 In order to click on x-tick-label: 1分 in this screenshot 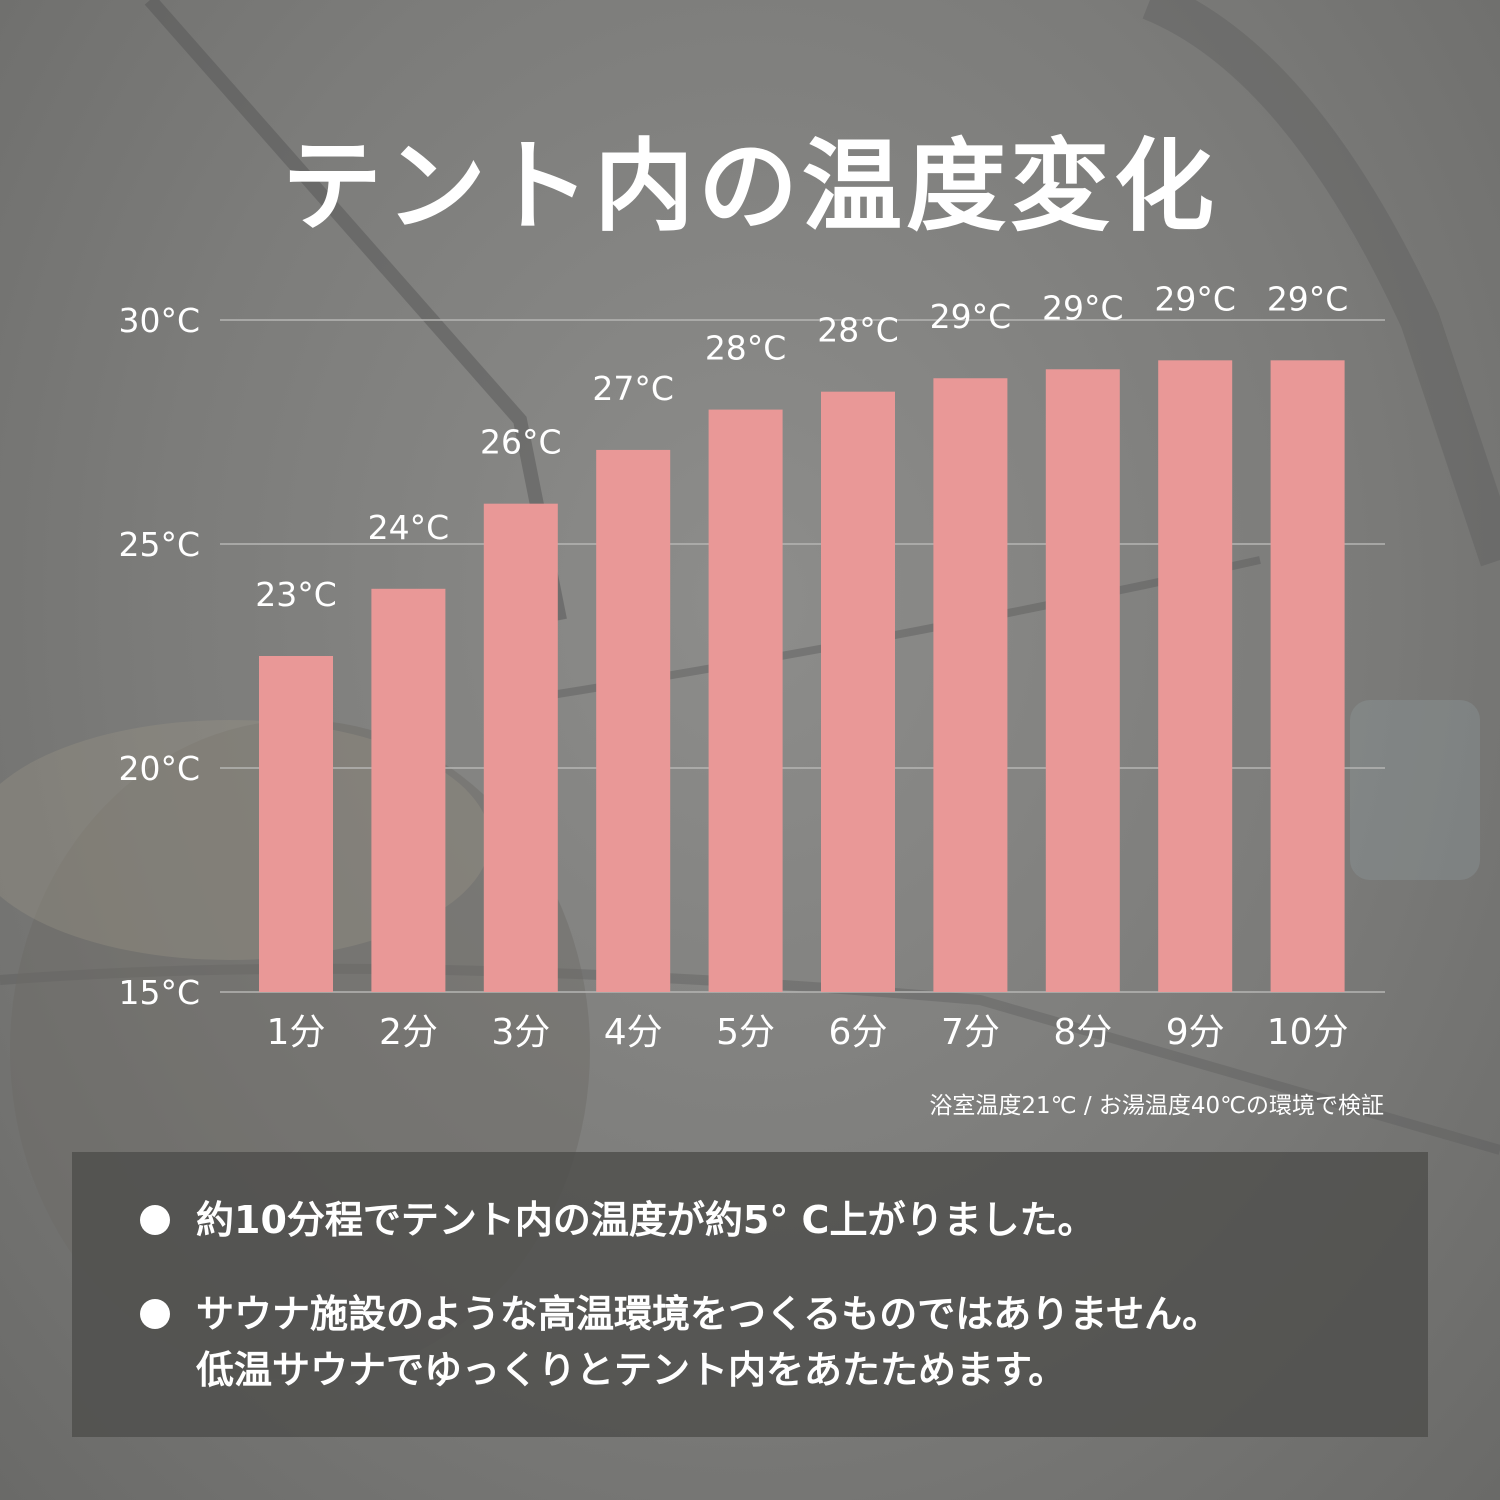, I will do `click(296, 1032)`.